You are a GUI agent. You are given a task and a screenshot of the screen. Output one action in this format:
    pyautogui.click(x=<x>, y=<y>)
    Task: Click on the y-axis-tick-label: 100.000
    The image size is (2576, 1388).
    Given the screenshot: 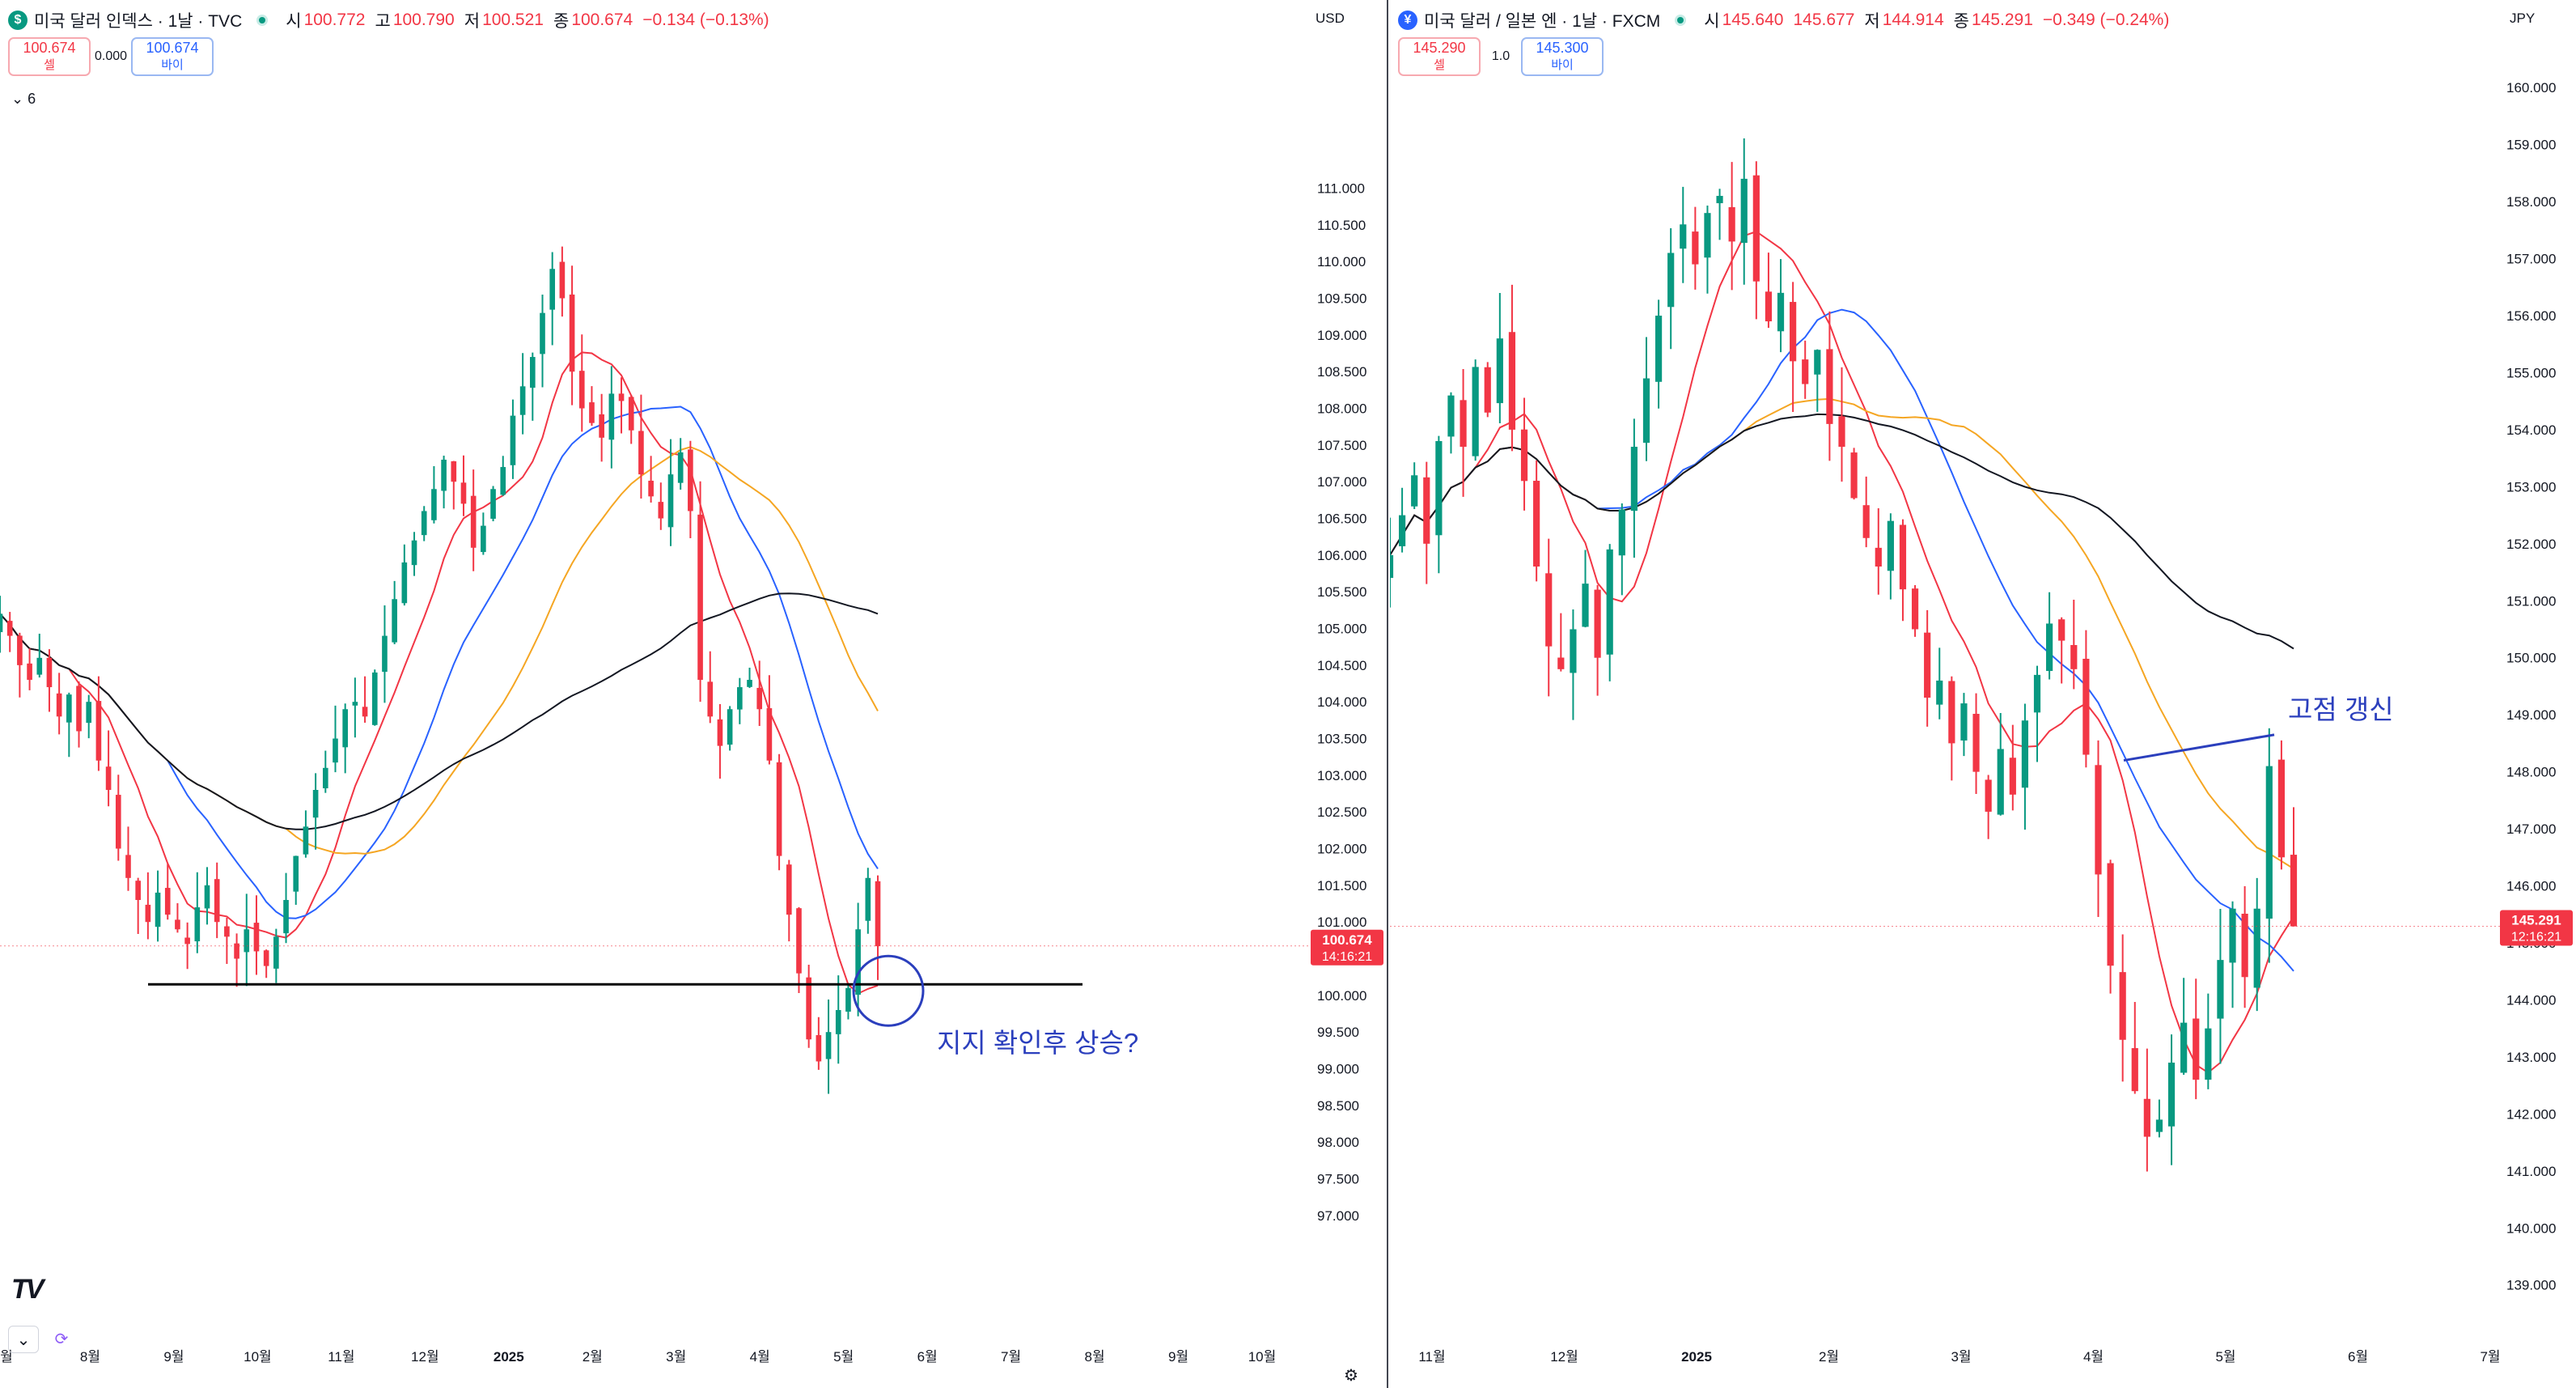 What is the action you would take?
    pyautogui.click(x=1341, y=996)
    